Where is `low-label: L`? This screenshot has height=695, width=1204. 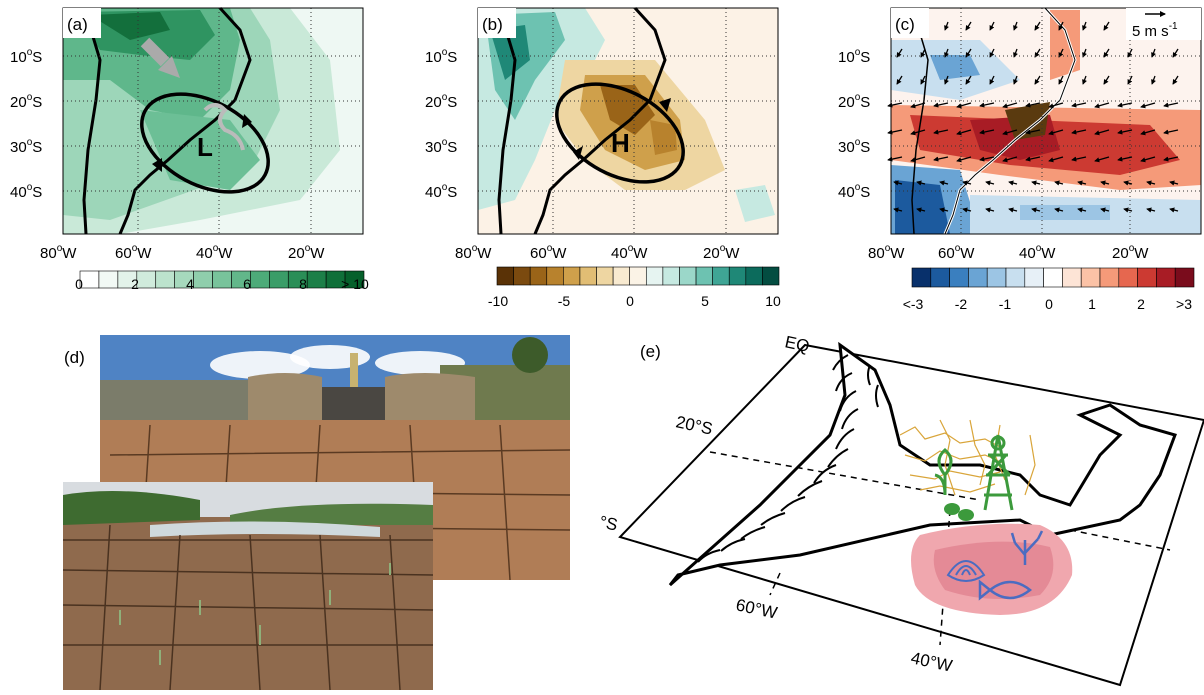 low-label: L is located at coordinates (205, 147).